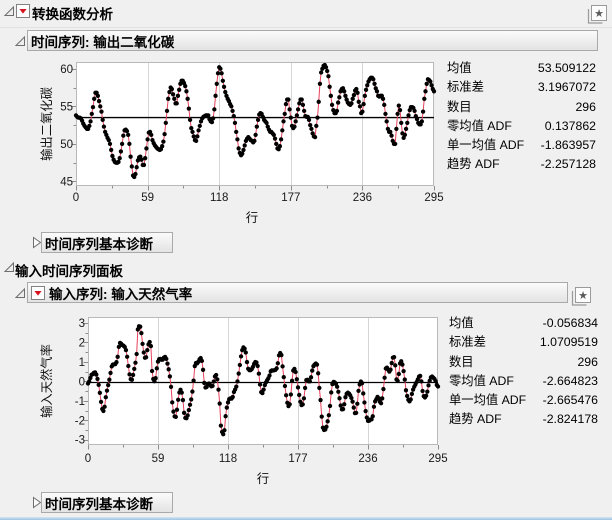  I want to click on stat-row: 趋势 ADF -2.824178, so click(523, 419).